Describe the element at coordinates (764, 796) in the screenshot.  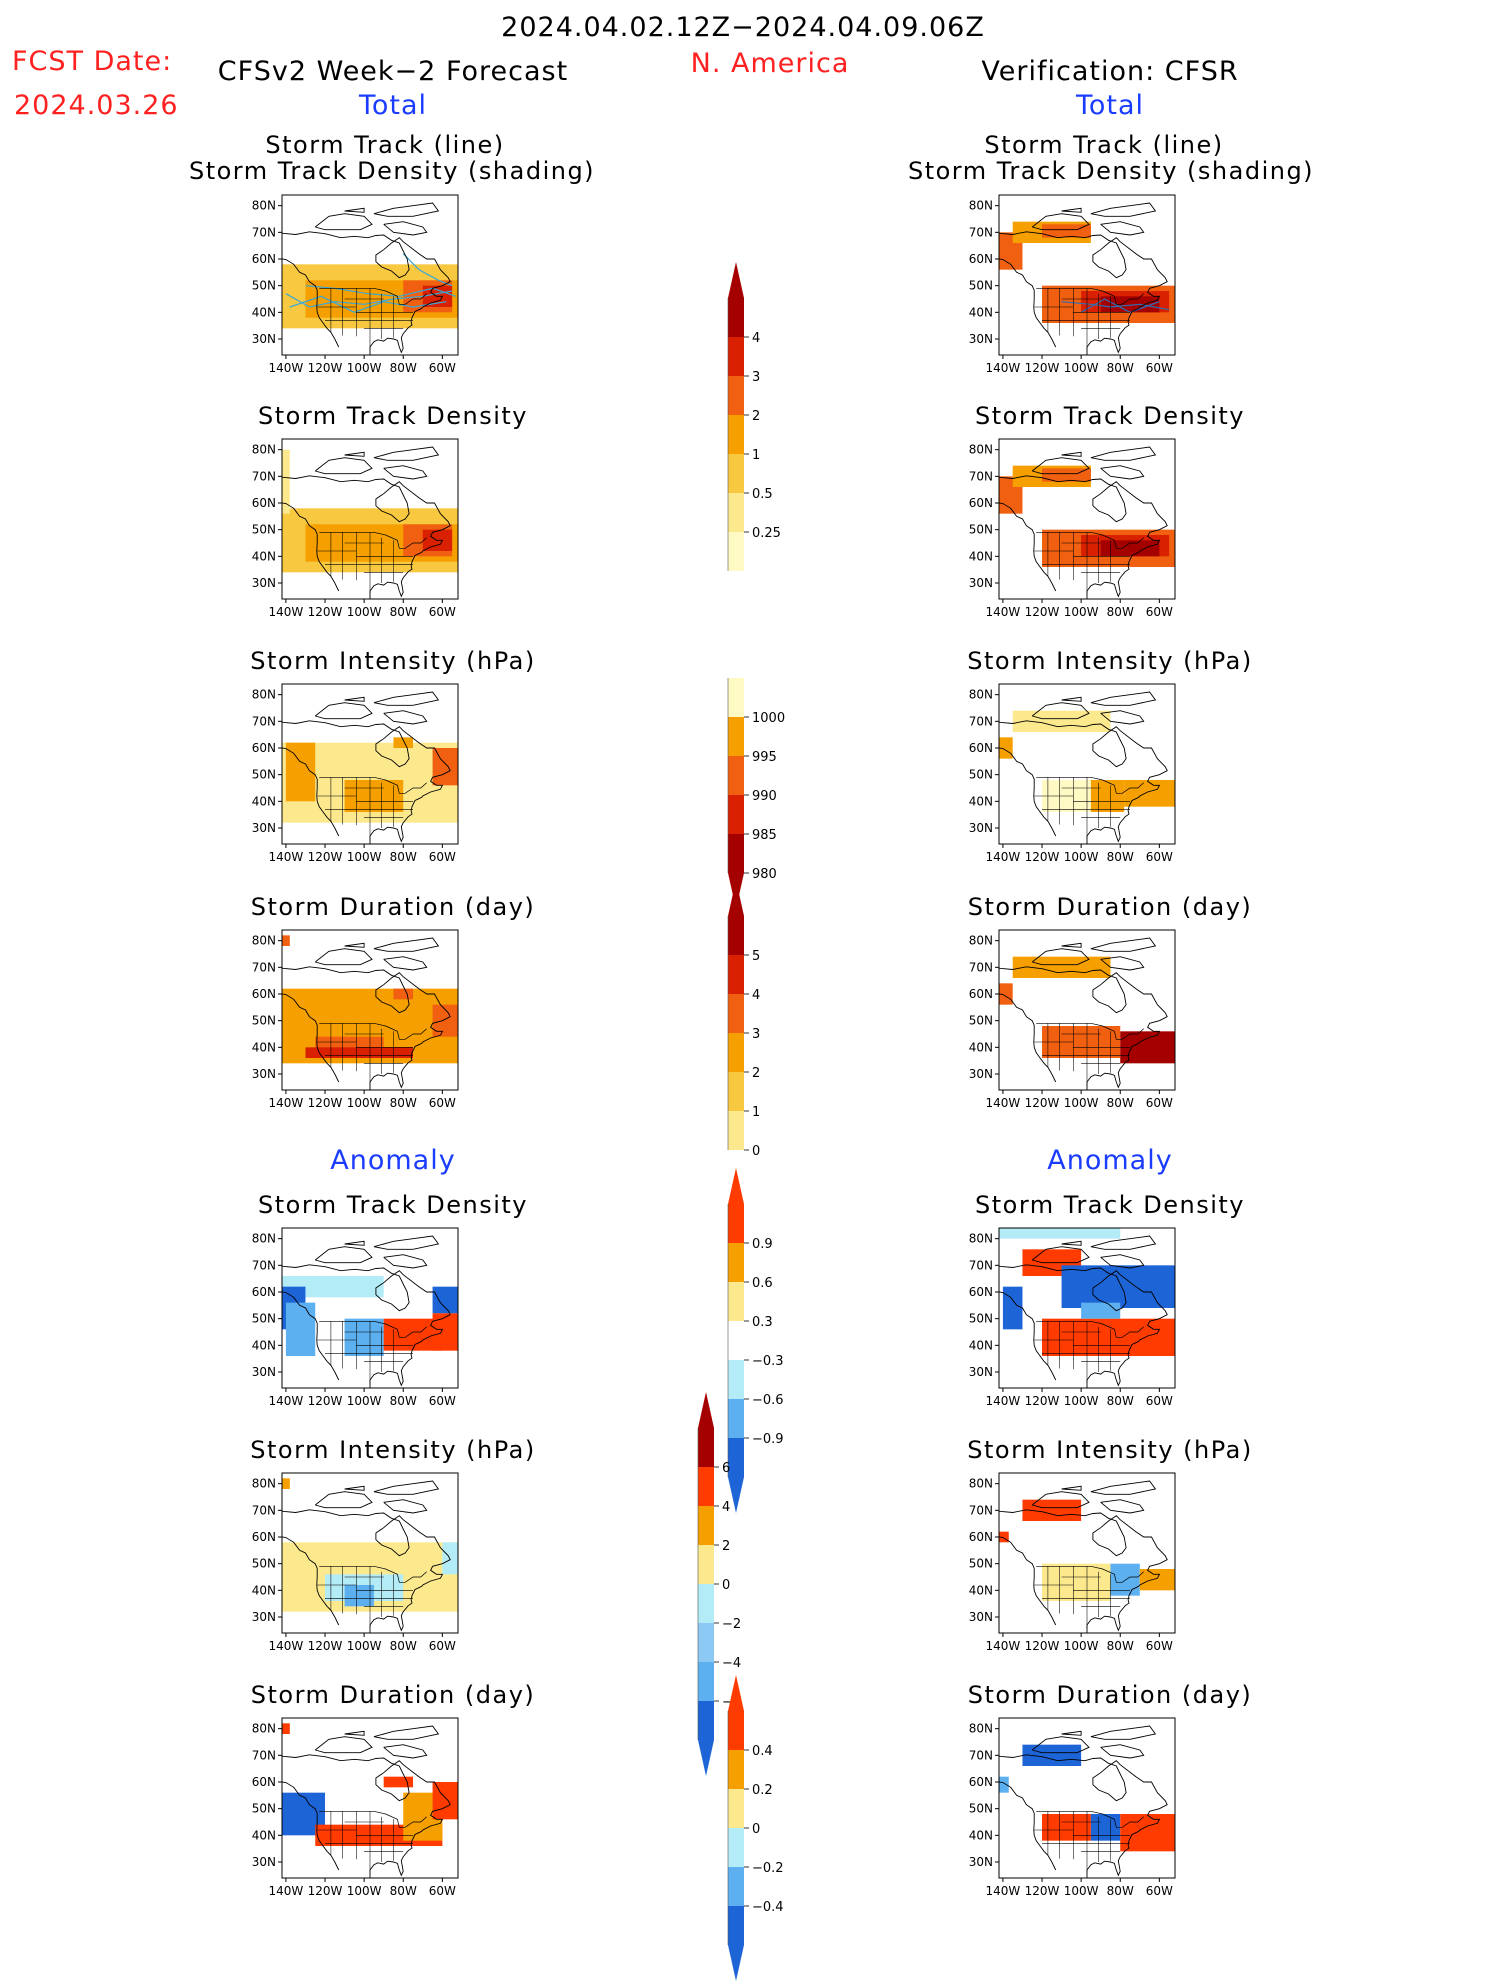
I see `colorbar-label: 990` at that location.